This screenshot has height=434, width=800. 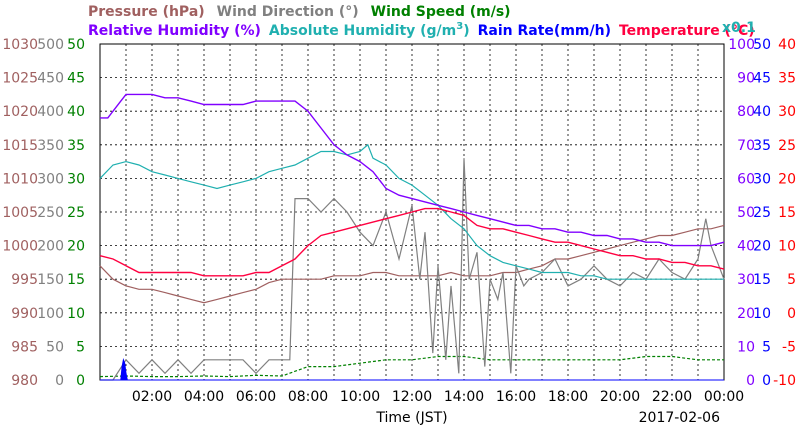 I want to click on wind-dir-tick-label: 100, so click(x=50, y=314).